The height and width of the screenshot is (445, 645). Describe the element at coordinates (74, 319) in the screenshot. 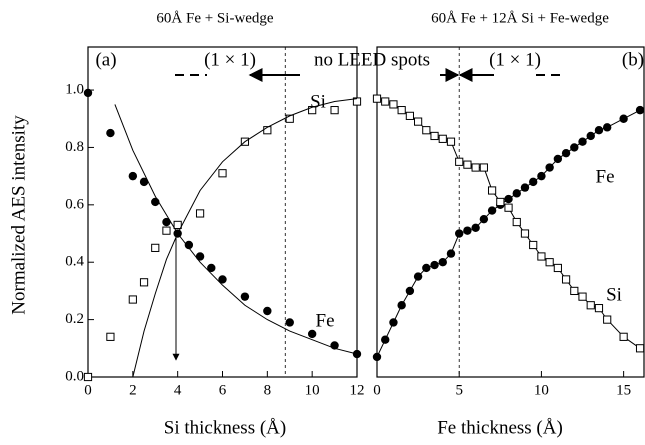

I see `y-tick-label: 0.2` at that location.